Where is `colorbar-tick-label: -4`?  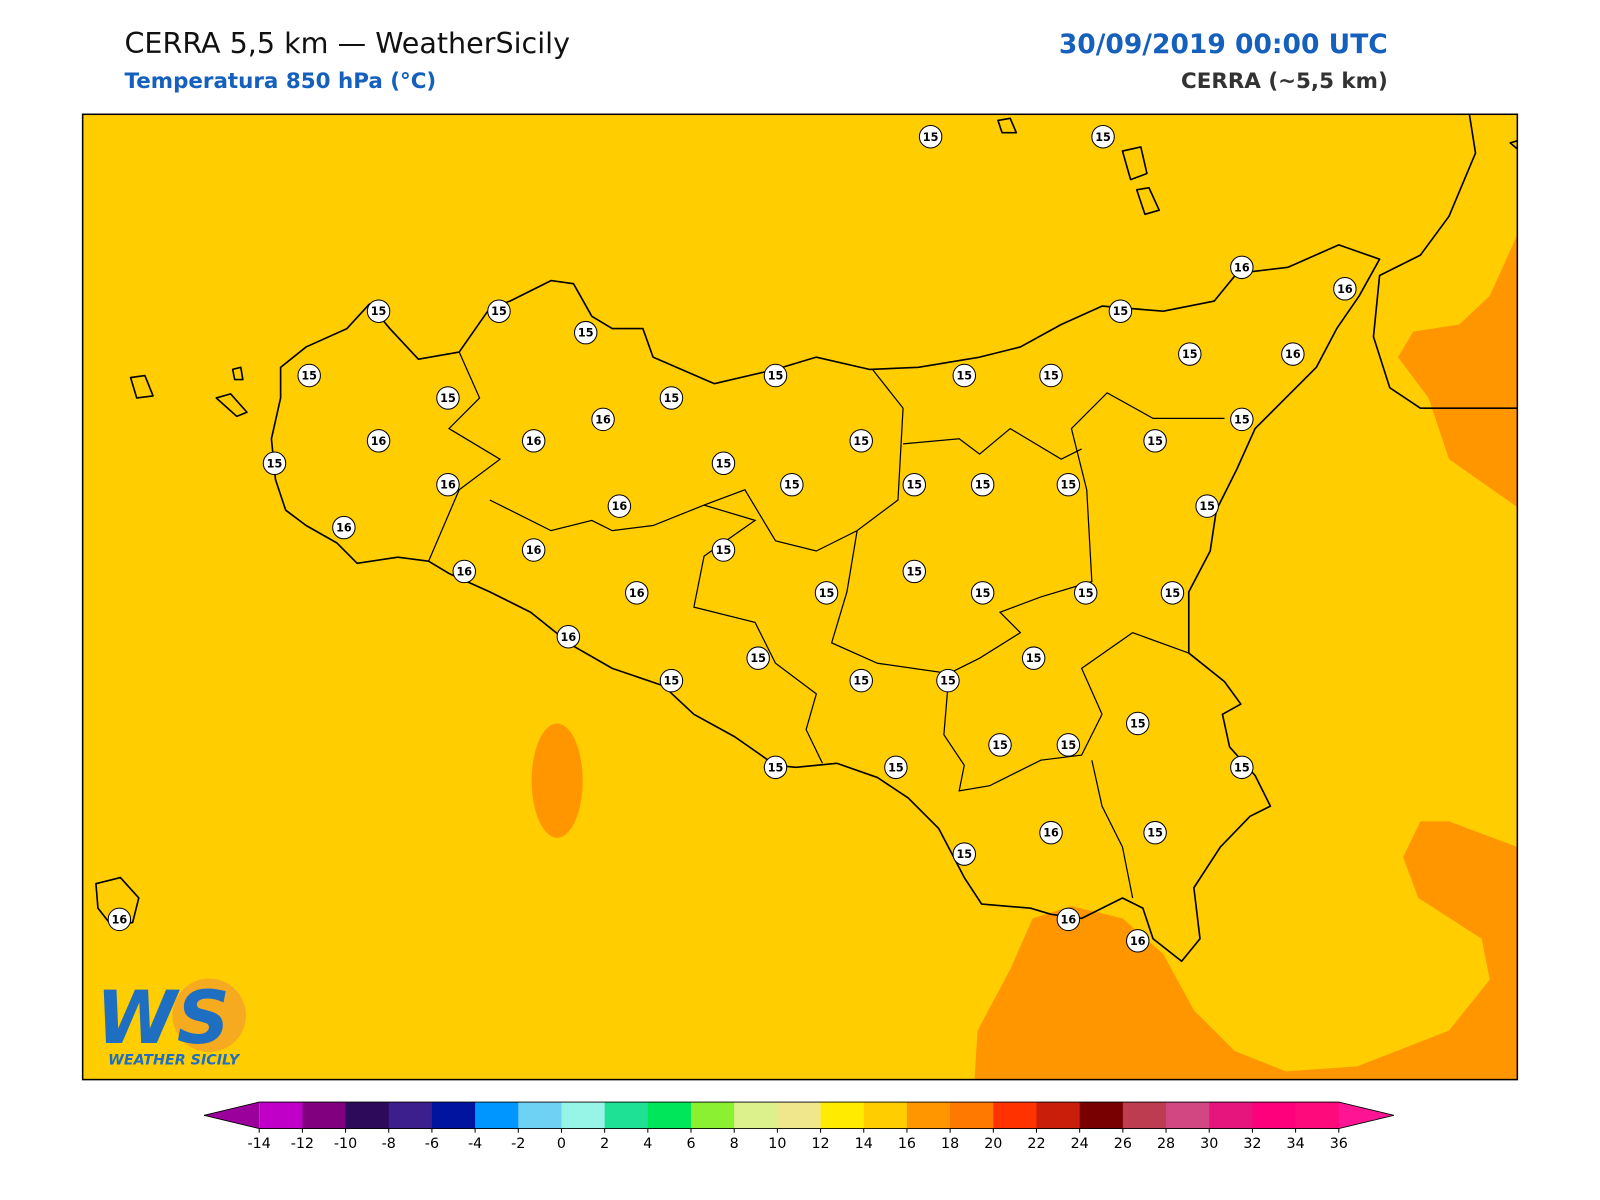 colorbar-tick-label: -4 is located at coordinates (475, 1144).